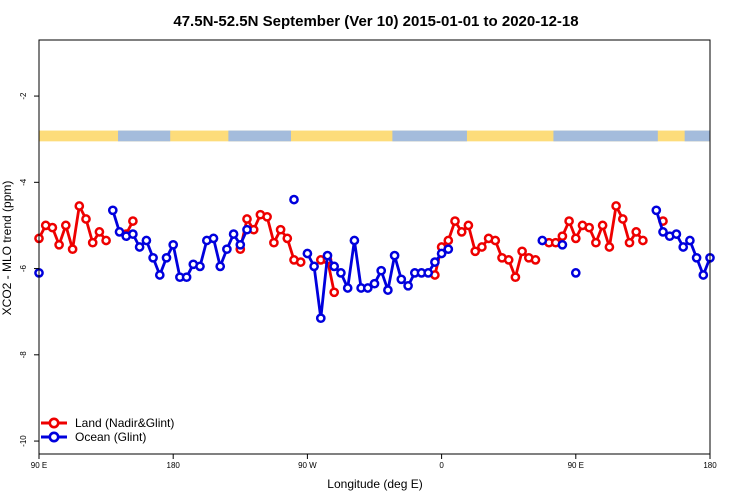 The height and width of the screenshot is (500, 750). I want to click on y-axis-label: XCO2 - MLO trend (ppm), so click(7, 248).